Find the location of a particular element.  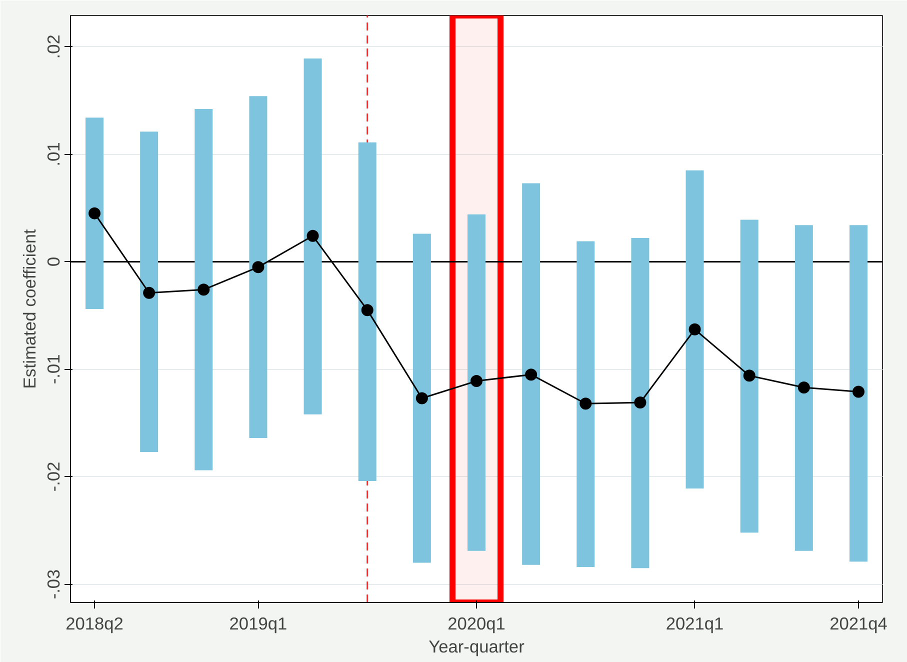

y-tick-label: -.01 is located at coordinates (54, 369).